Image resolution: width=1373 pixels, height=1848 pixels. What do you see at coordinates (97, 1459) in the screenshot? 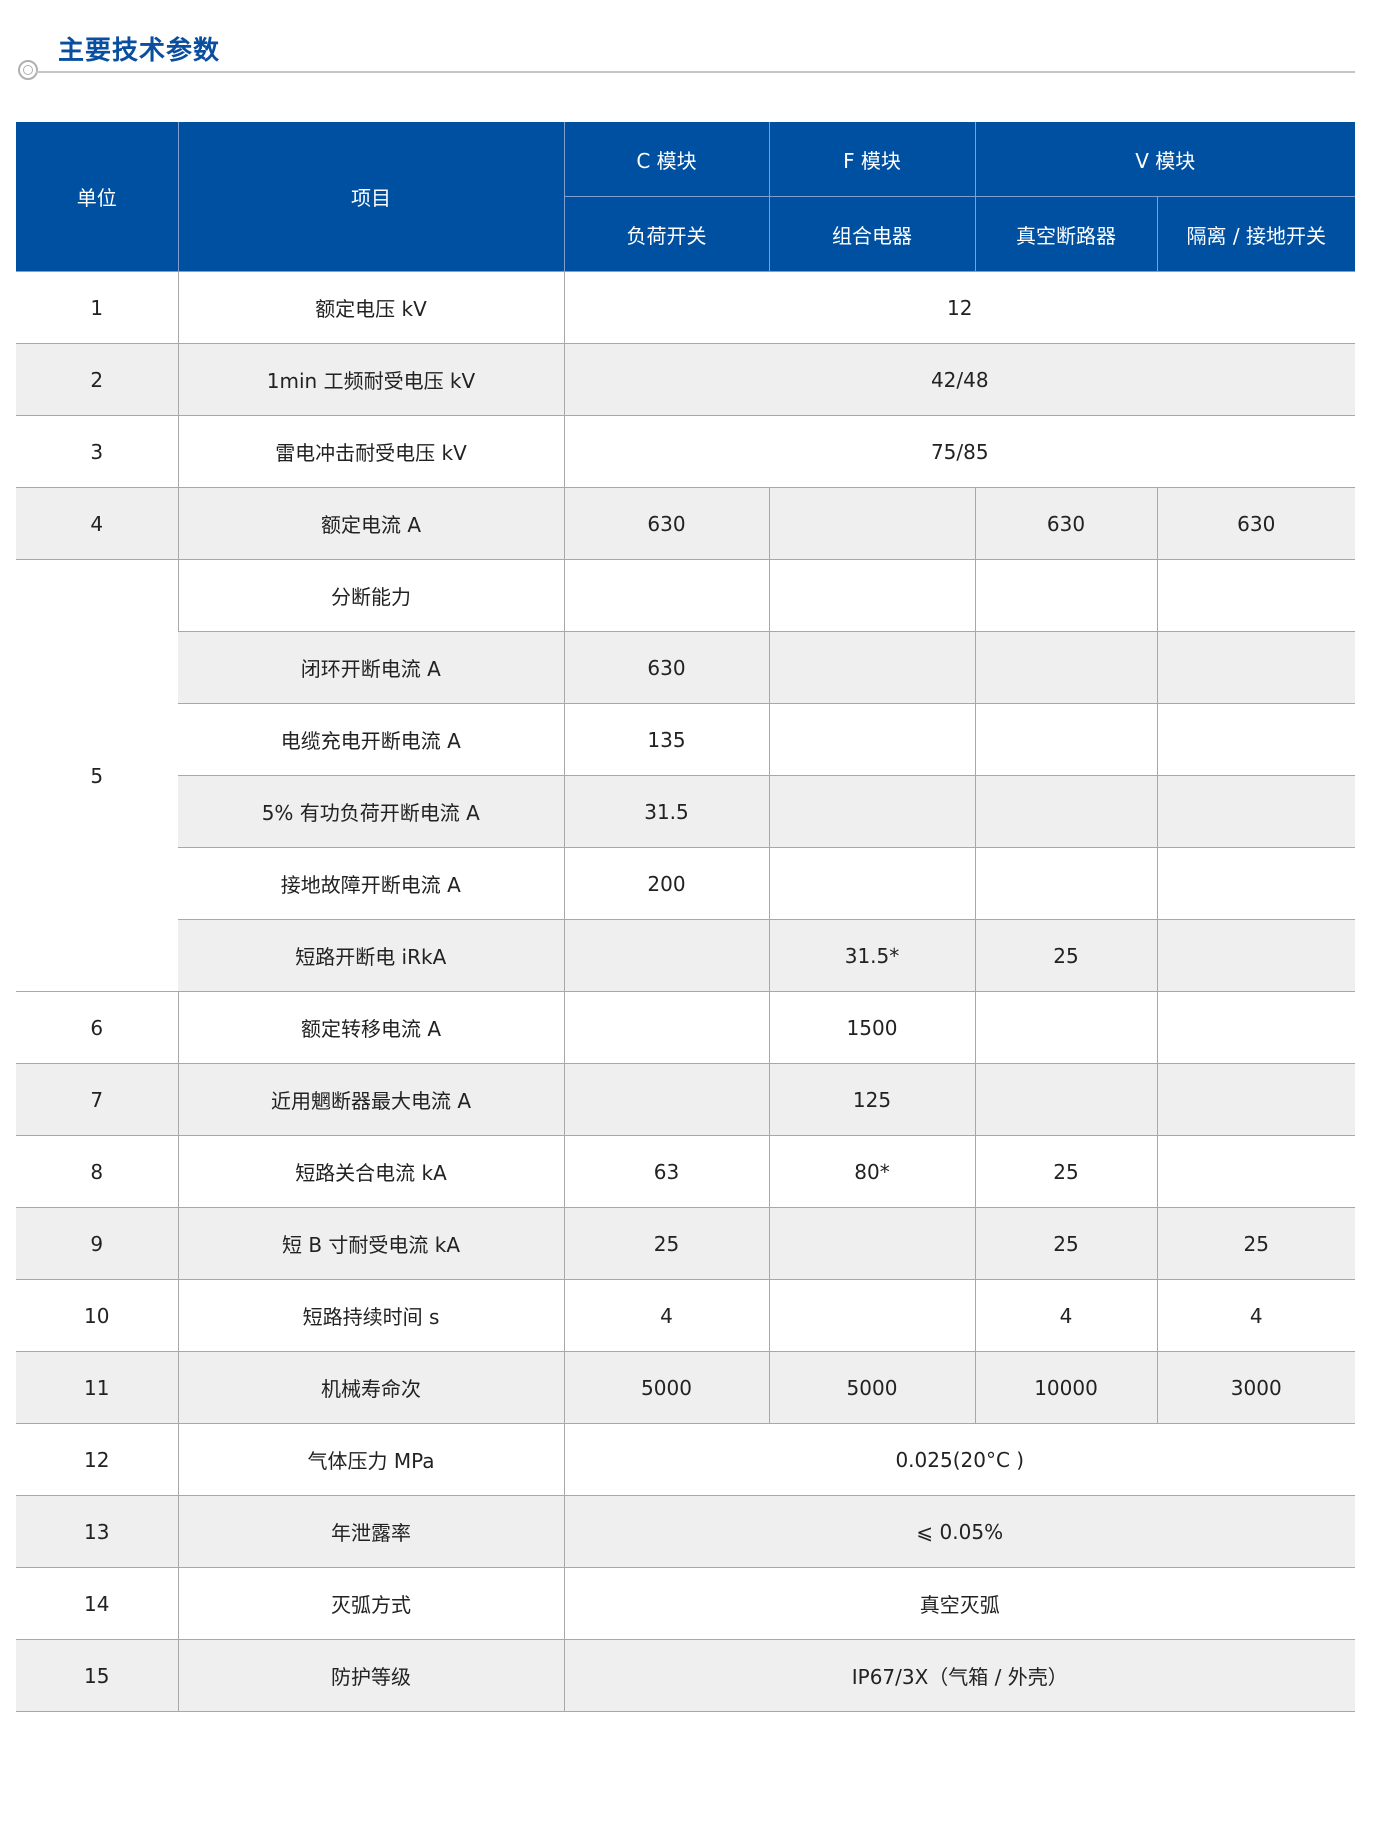
I see `row-unit: 12` at bounding box center [97, 1459].